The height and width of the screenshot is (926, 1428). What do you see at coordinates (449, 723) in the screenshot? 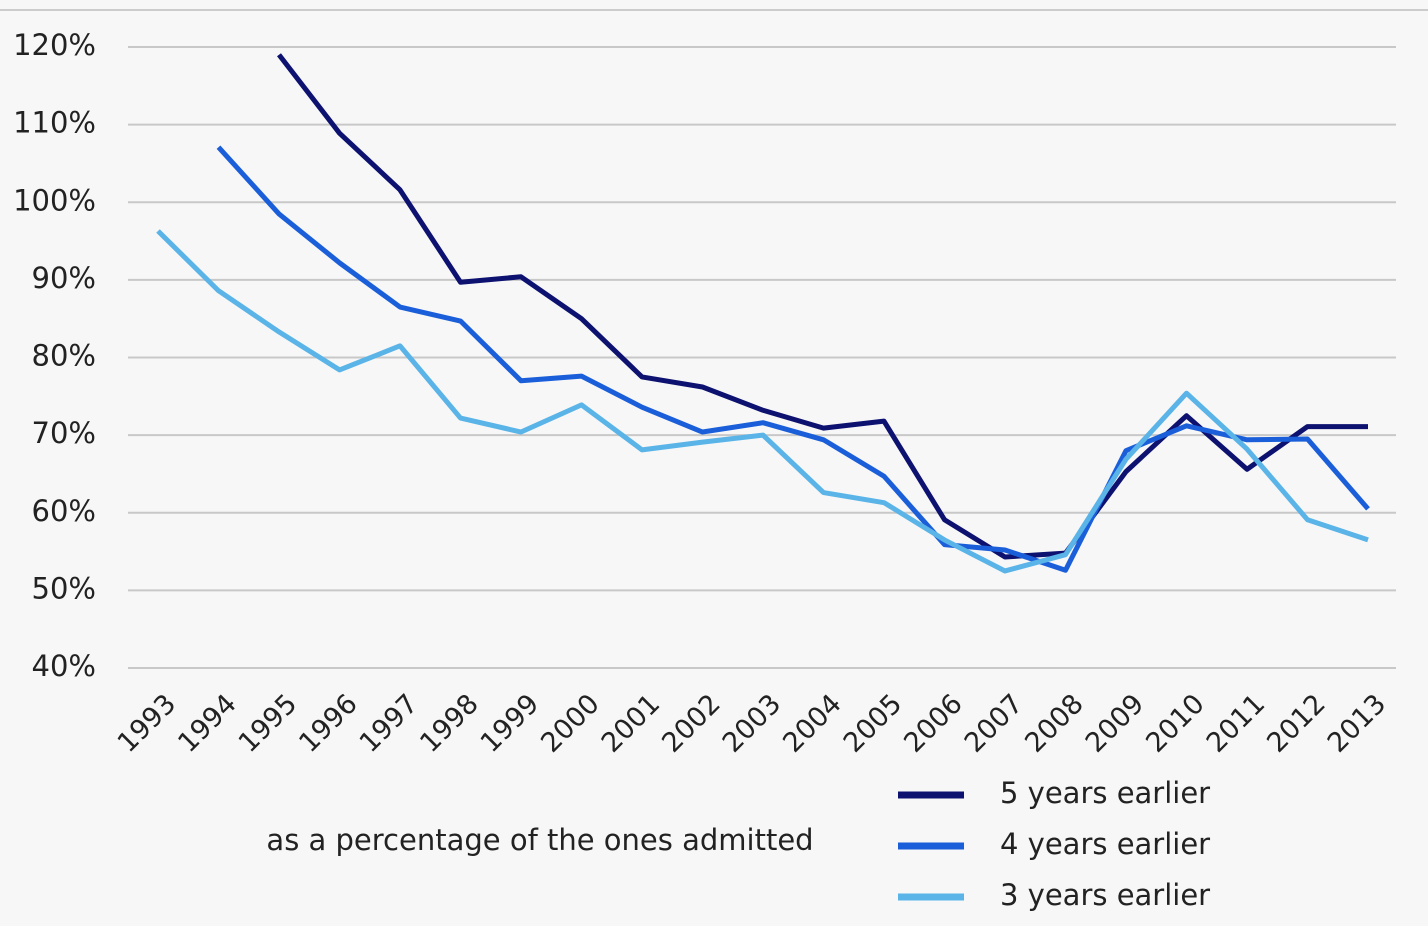
I see `x-tick-label: 1998` at bounding box center [449, 723].